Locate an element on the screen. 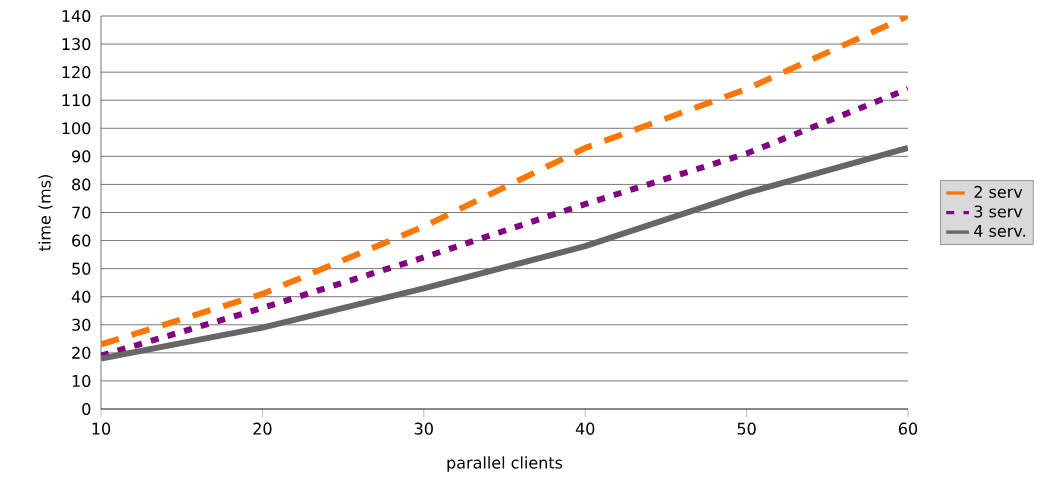  legend-label: 3 serv is located at coordinates (998, 211).